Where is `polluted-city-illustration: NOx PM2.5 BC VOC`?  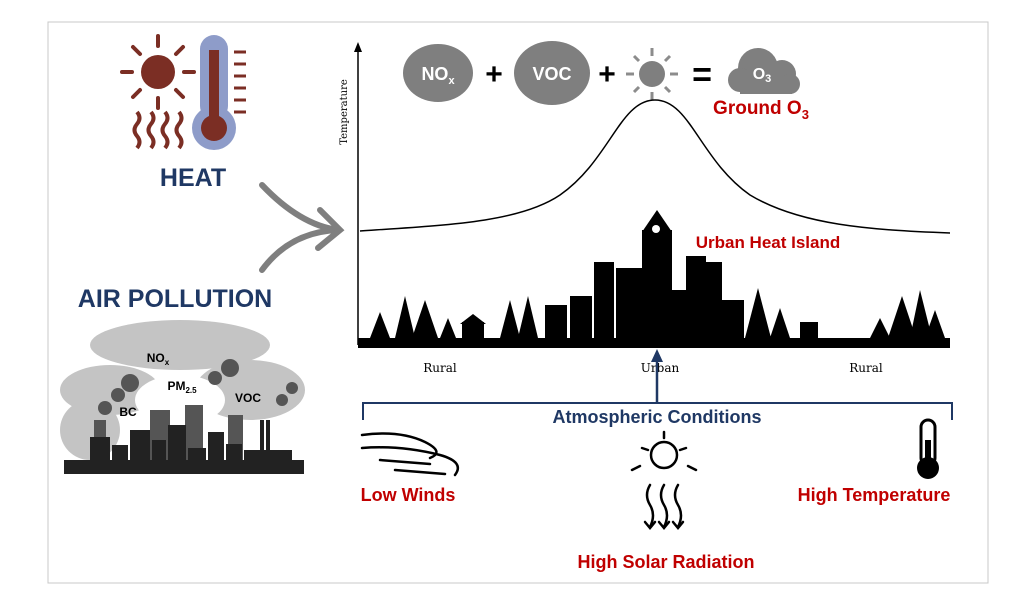 polluted-city-illustration: NOx PM2.5 BC VOC is located at coordinates (182, 397).